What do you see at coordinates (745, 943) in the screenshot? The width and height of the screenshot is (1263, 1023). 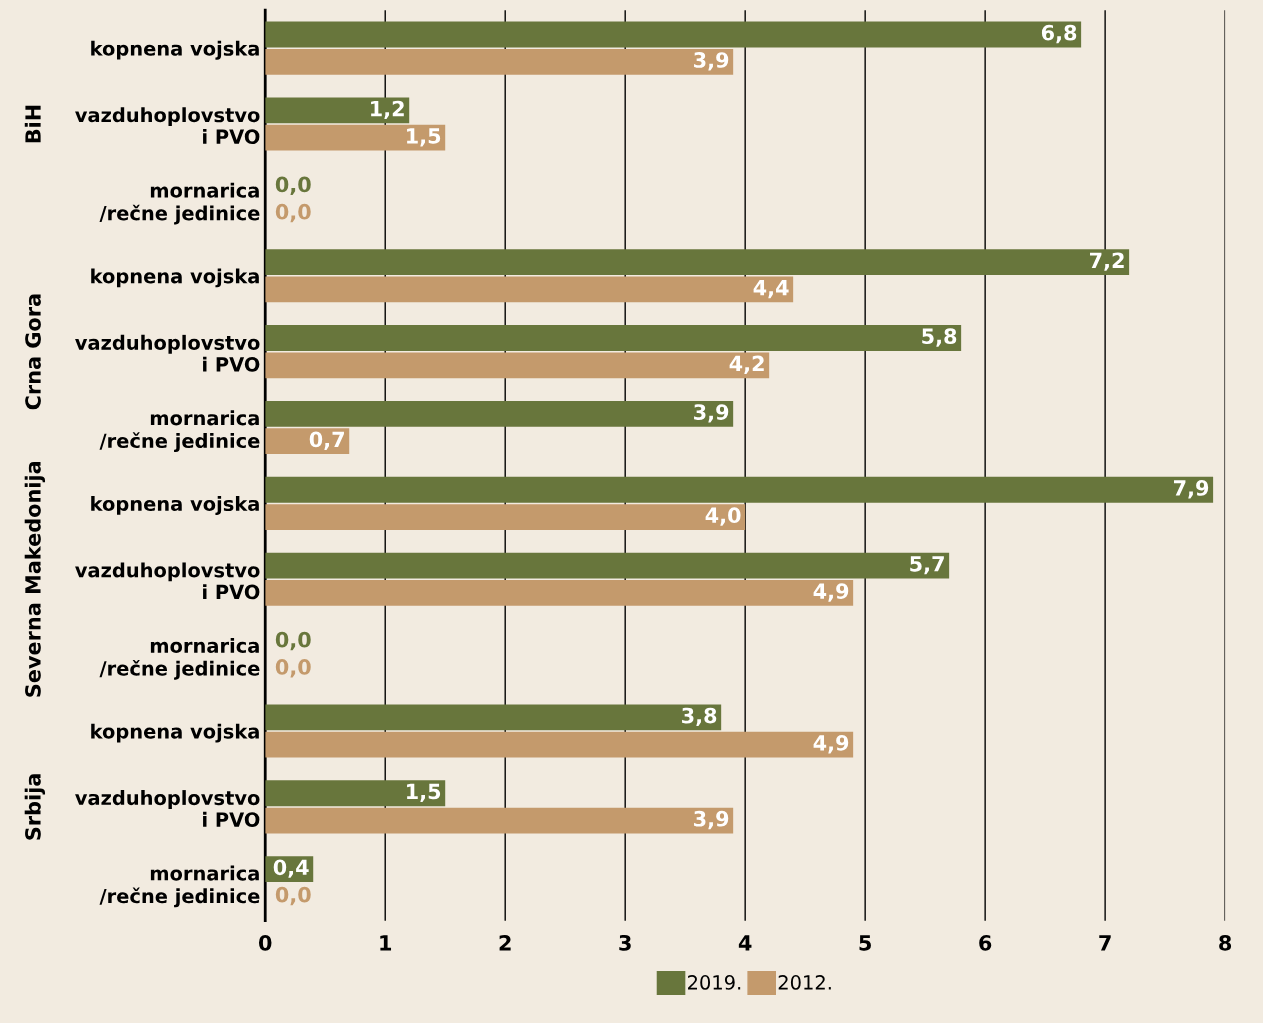 I see `x-tick-label: 4` at bounding box center [745, 943].